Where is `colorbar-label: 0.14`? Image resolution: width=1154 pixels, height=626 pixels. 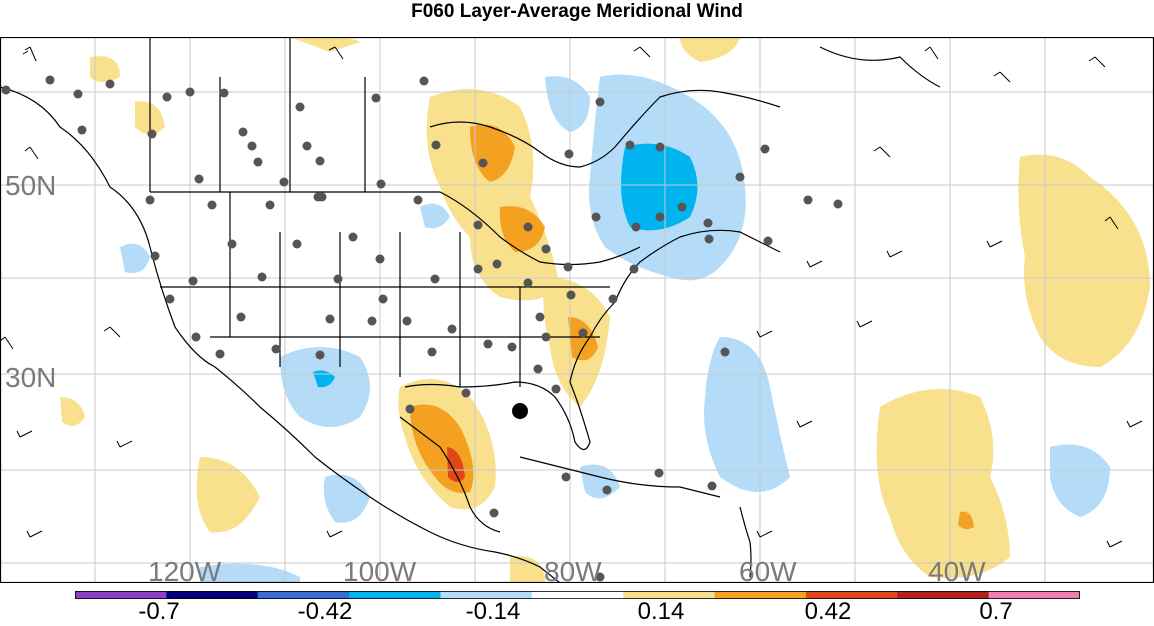 colorbar-label: 0.14 is located at coordinates (661, 611).